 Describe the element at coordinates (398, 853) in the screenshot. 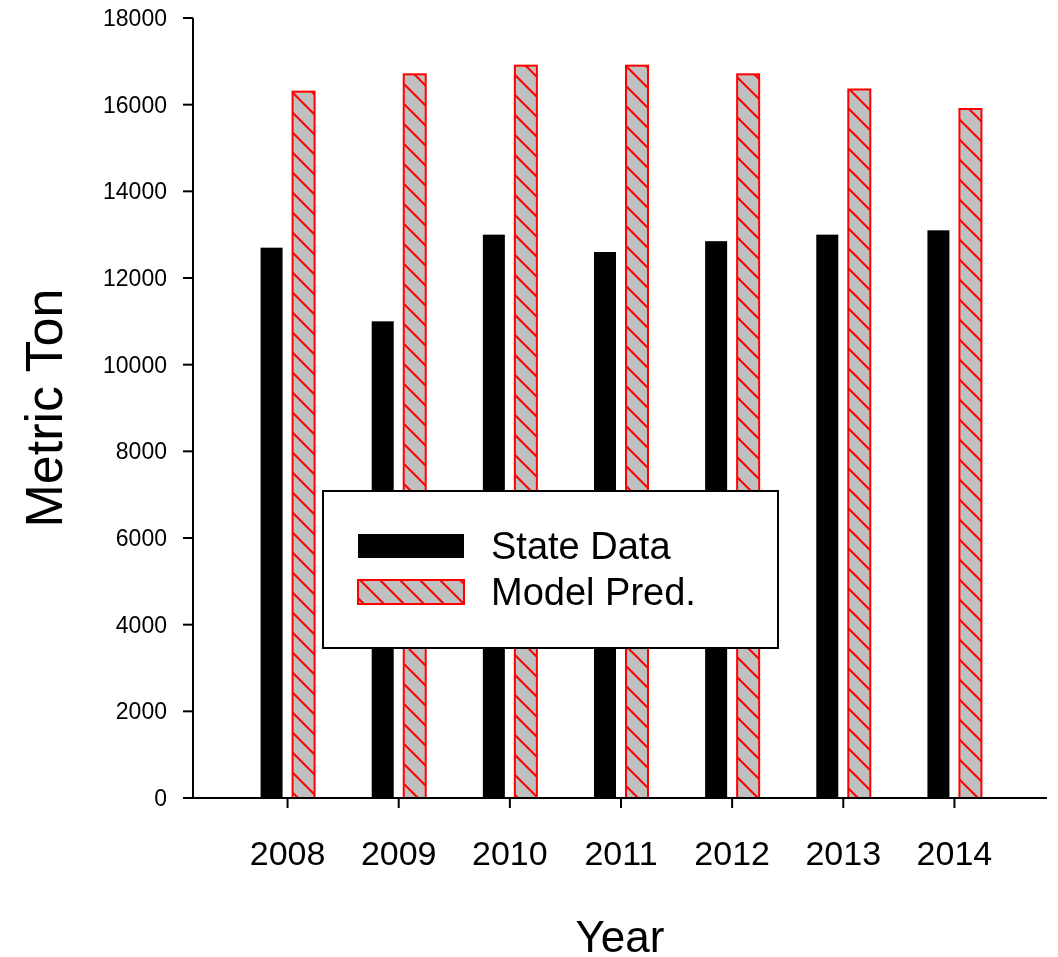

I see `x-tick-label: 2009` at that location.